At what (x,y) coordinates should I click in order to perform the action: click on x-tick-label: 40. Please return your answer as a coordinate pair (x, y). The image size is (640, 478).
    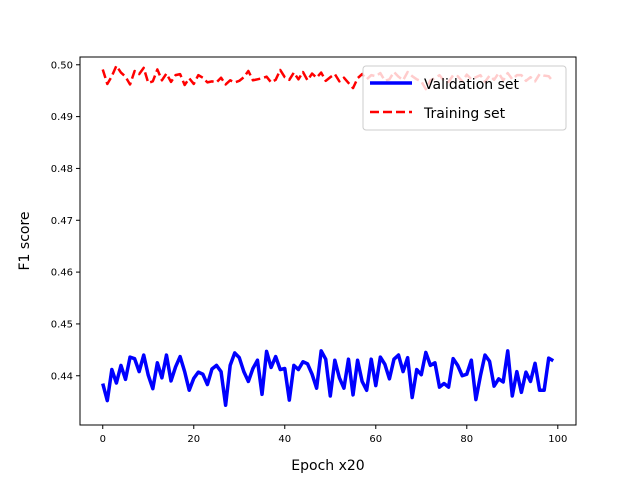
    Looking at the image, I should click on (284, 439).